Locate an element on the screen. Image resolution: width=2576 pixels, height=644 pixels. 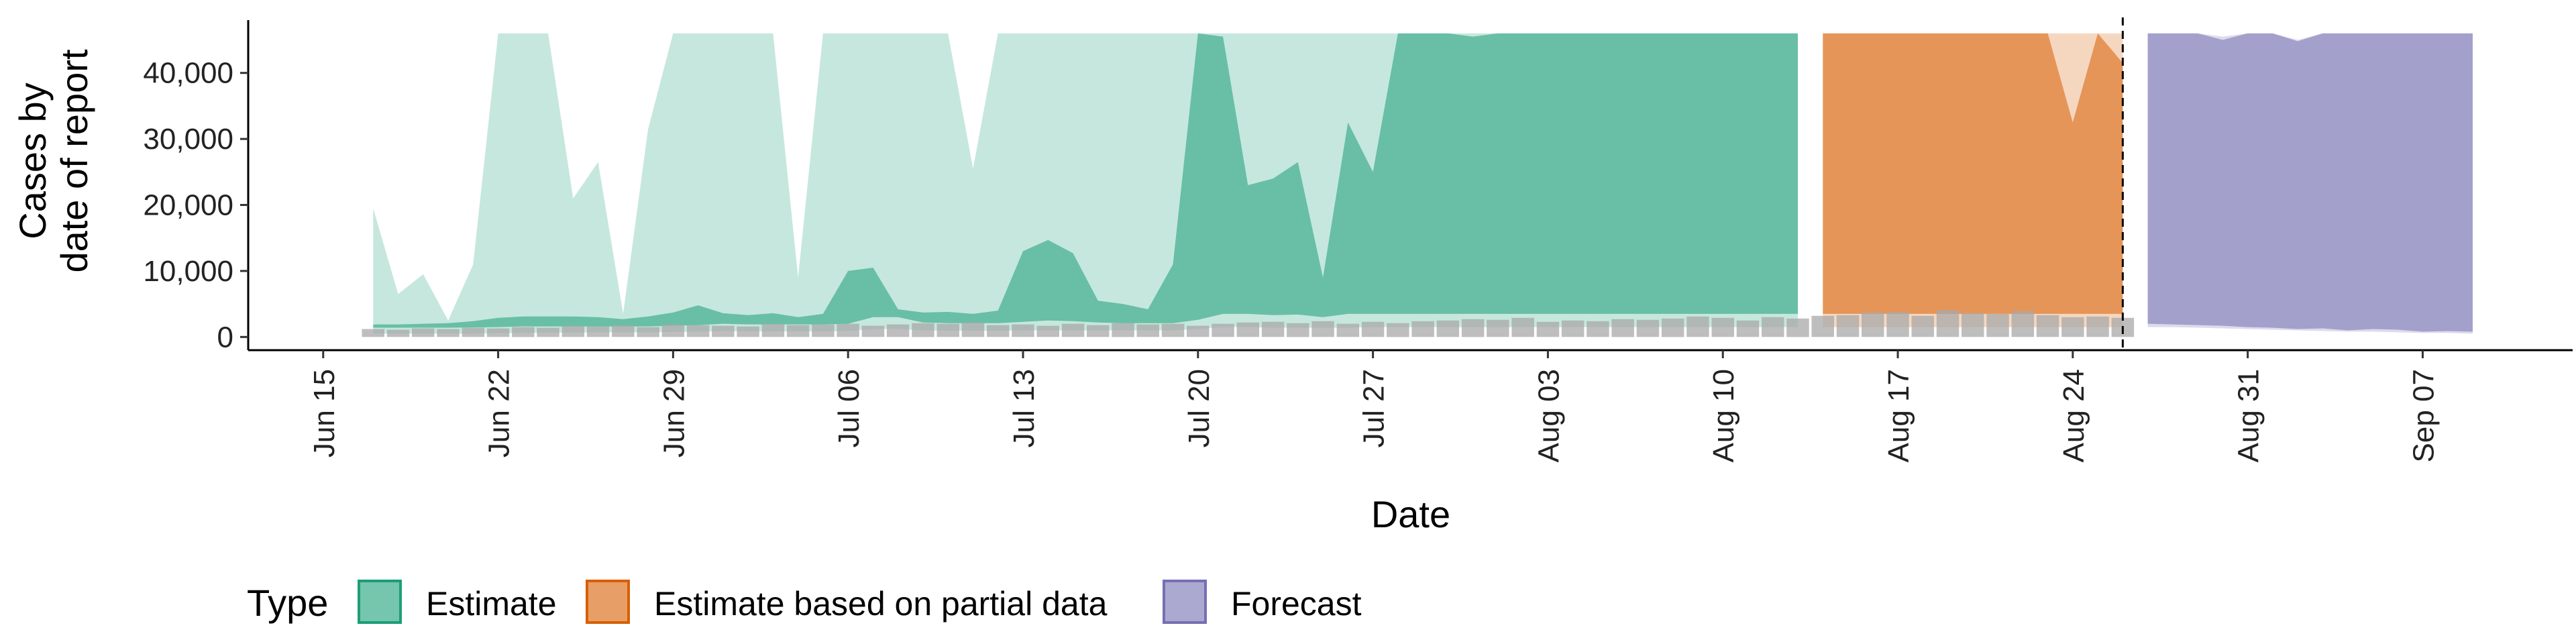
x-tick-label: Jul 20 is located at coordinates (1199, 408).